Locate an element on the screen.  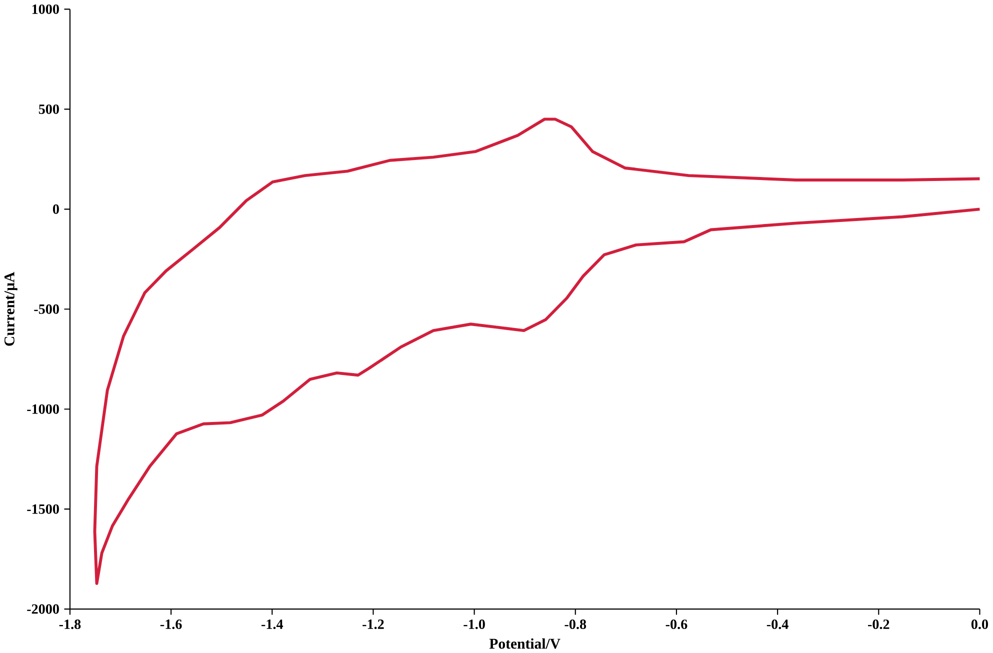
y-tick-label: 1000 is located at coordinates (45, 9).